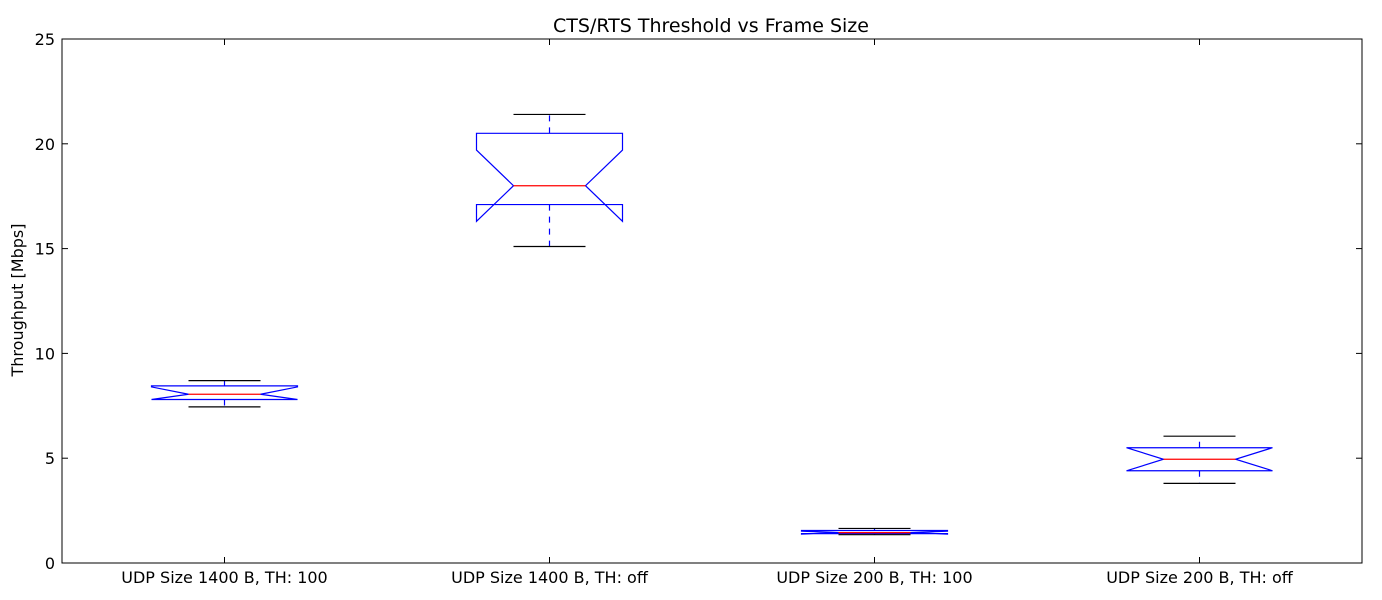  I want to click on y-tick-label: 5, so click(50, 458).